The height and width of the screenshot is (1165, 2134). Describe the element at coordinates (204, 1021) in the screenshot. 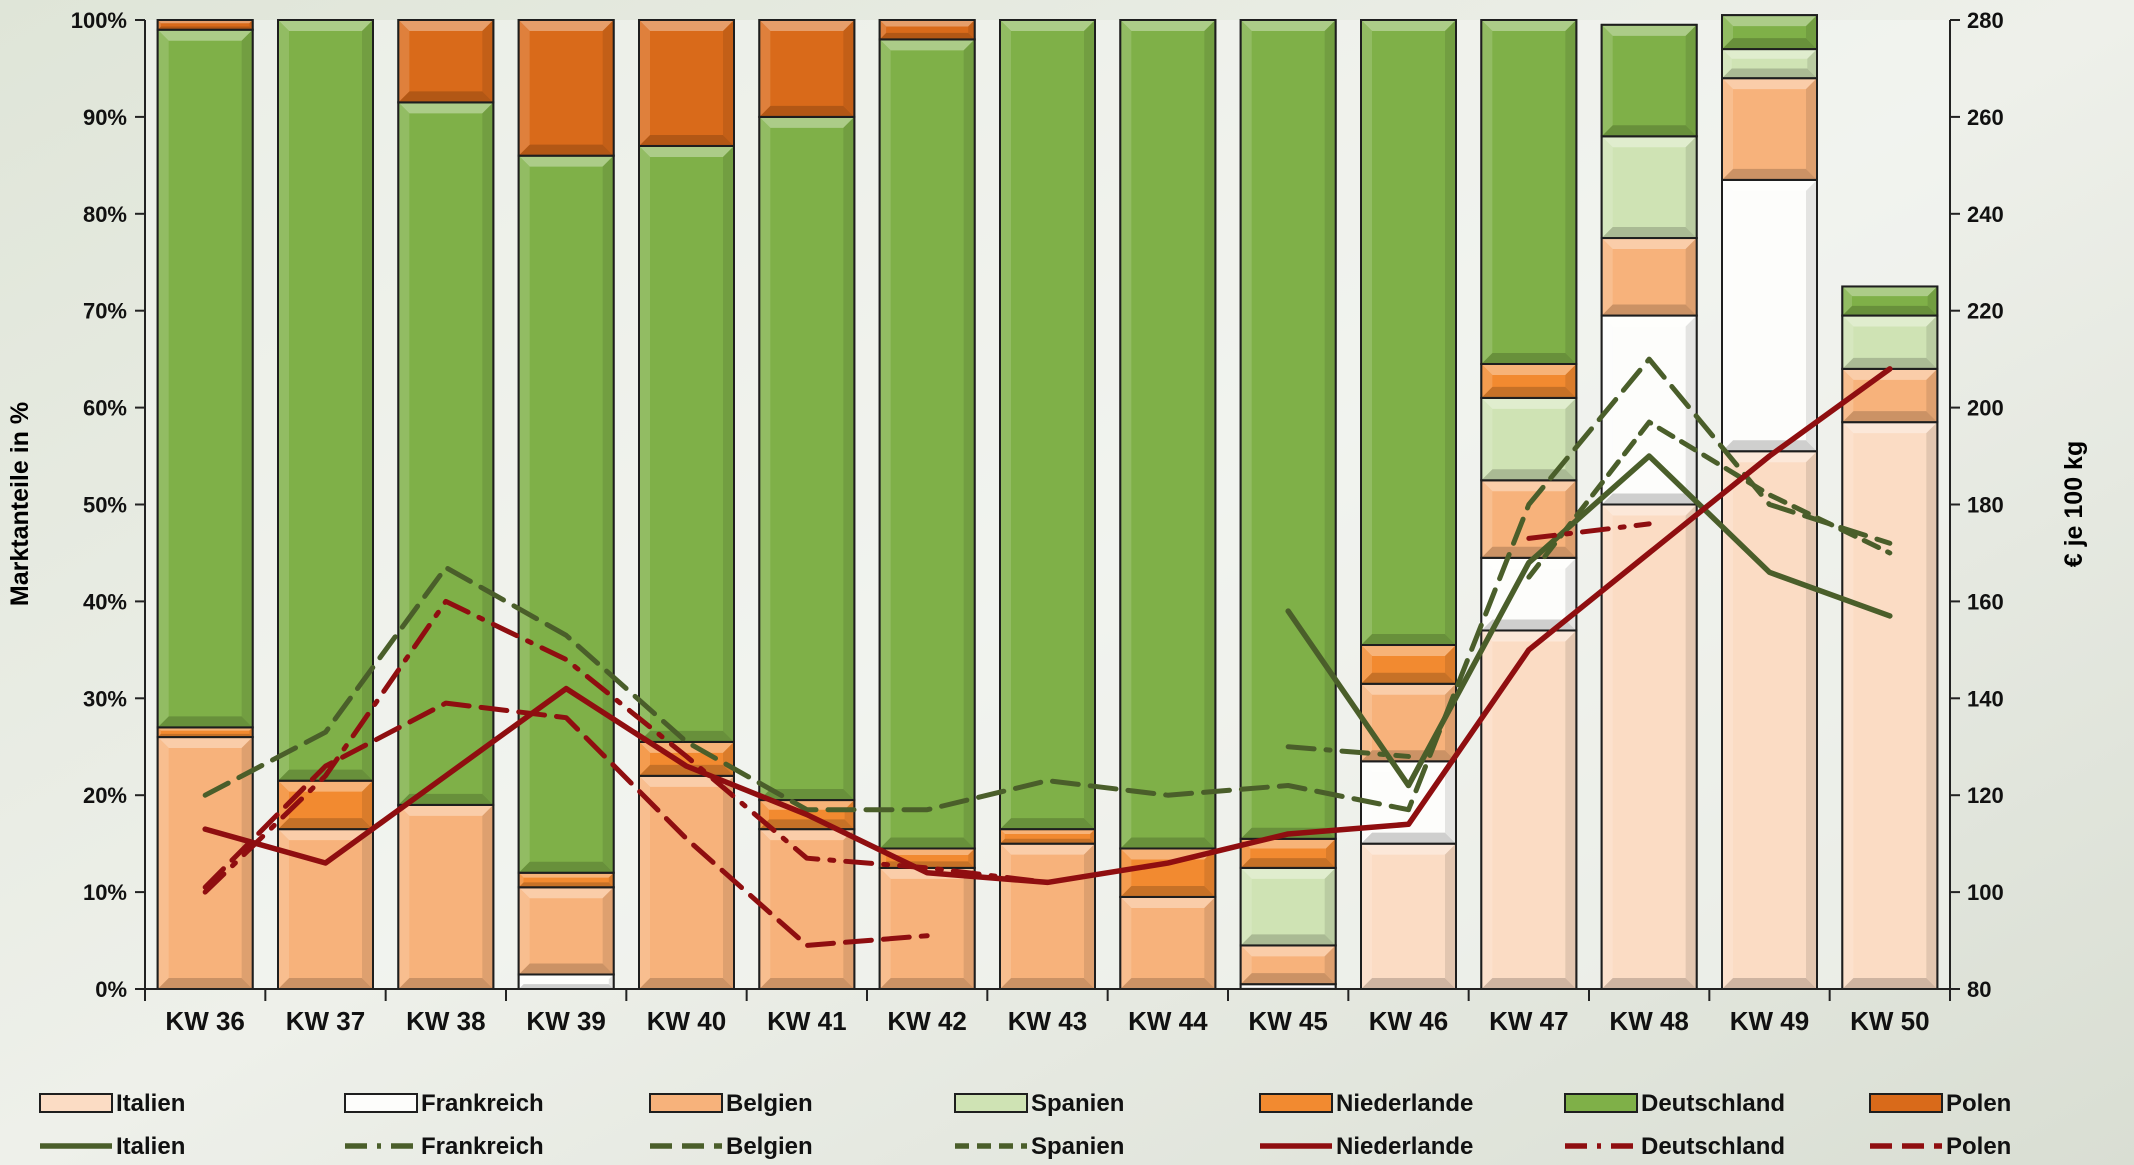

I see `x-tick-label: KW 36` at that location.